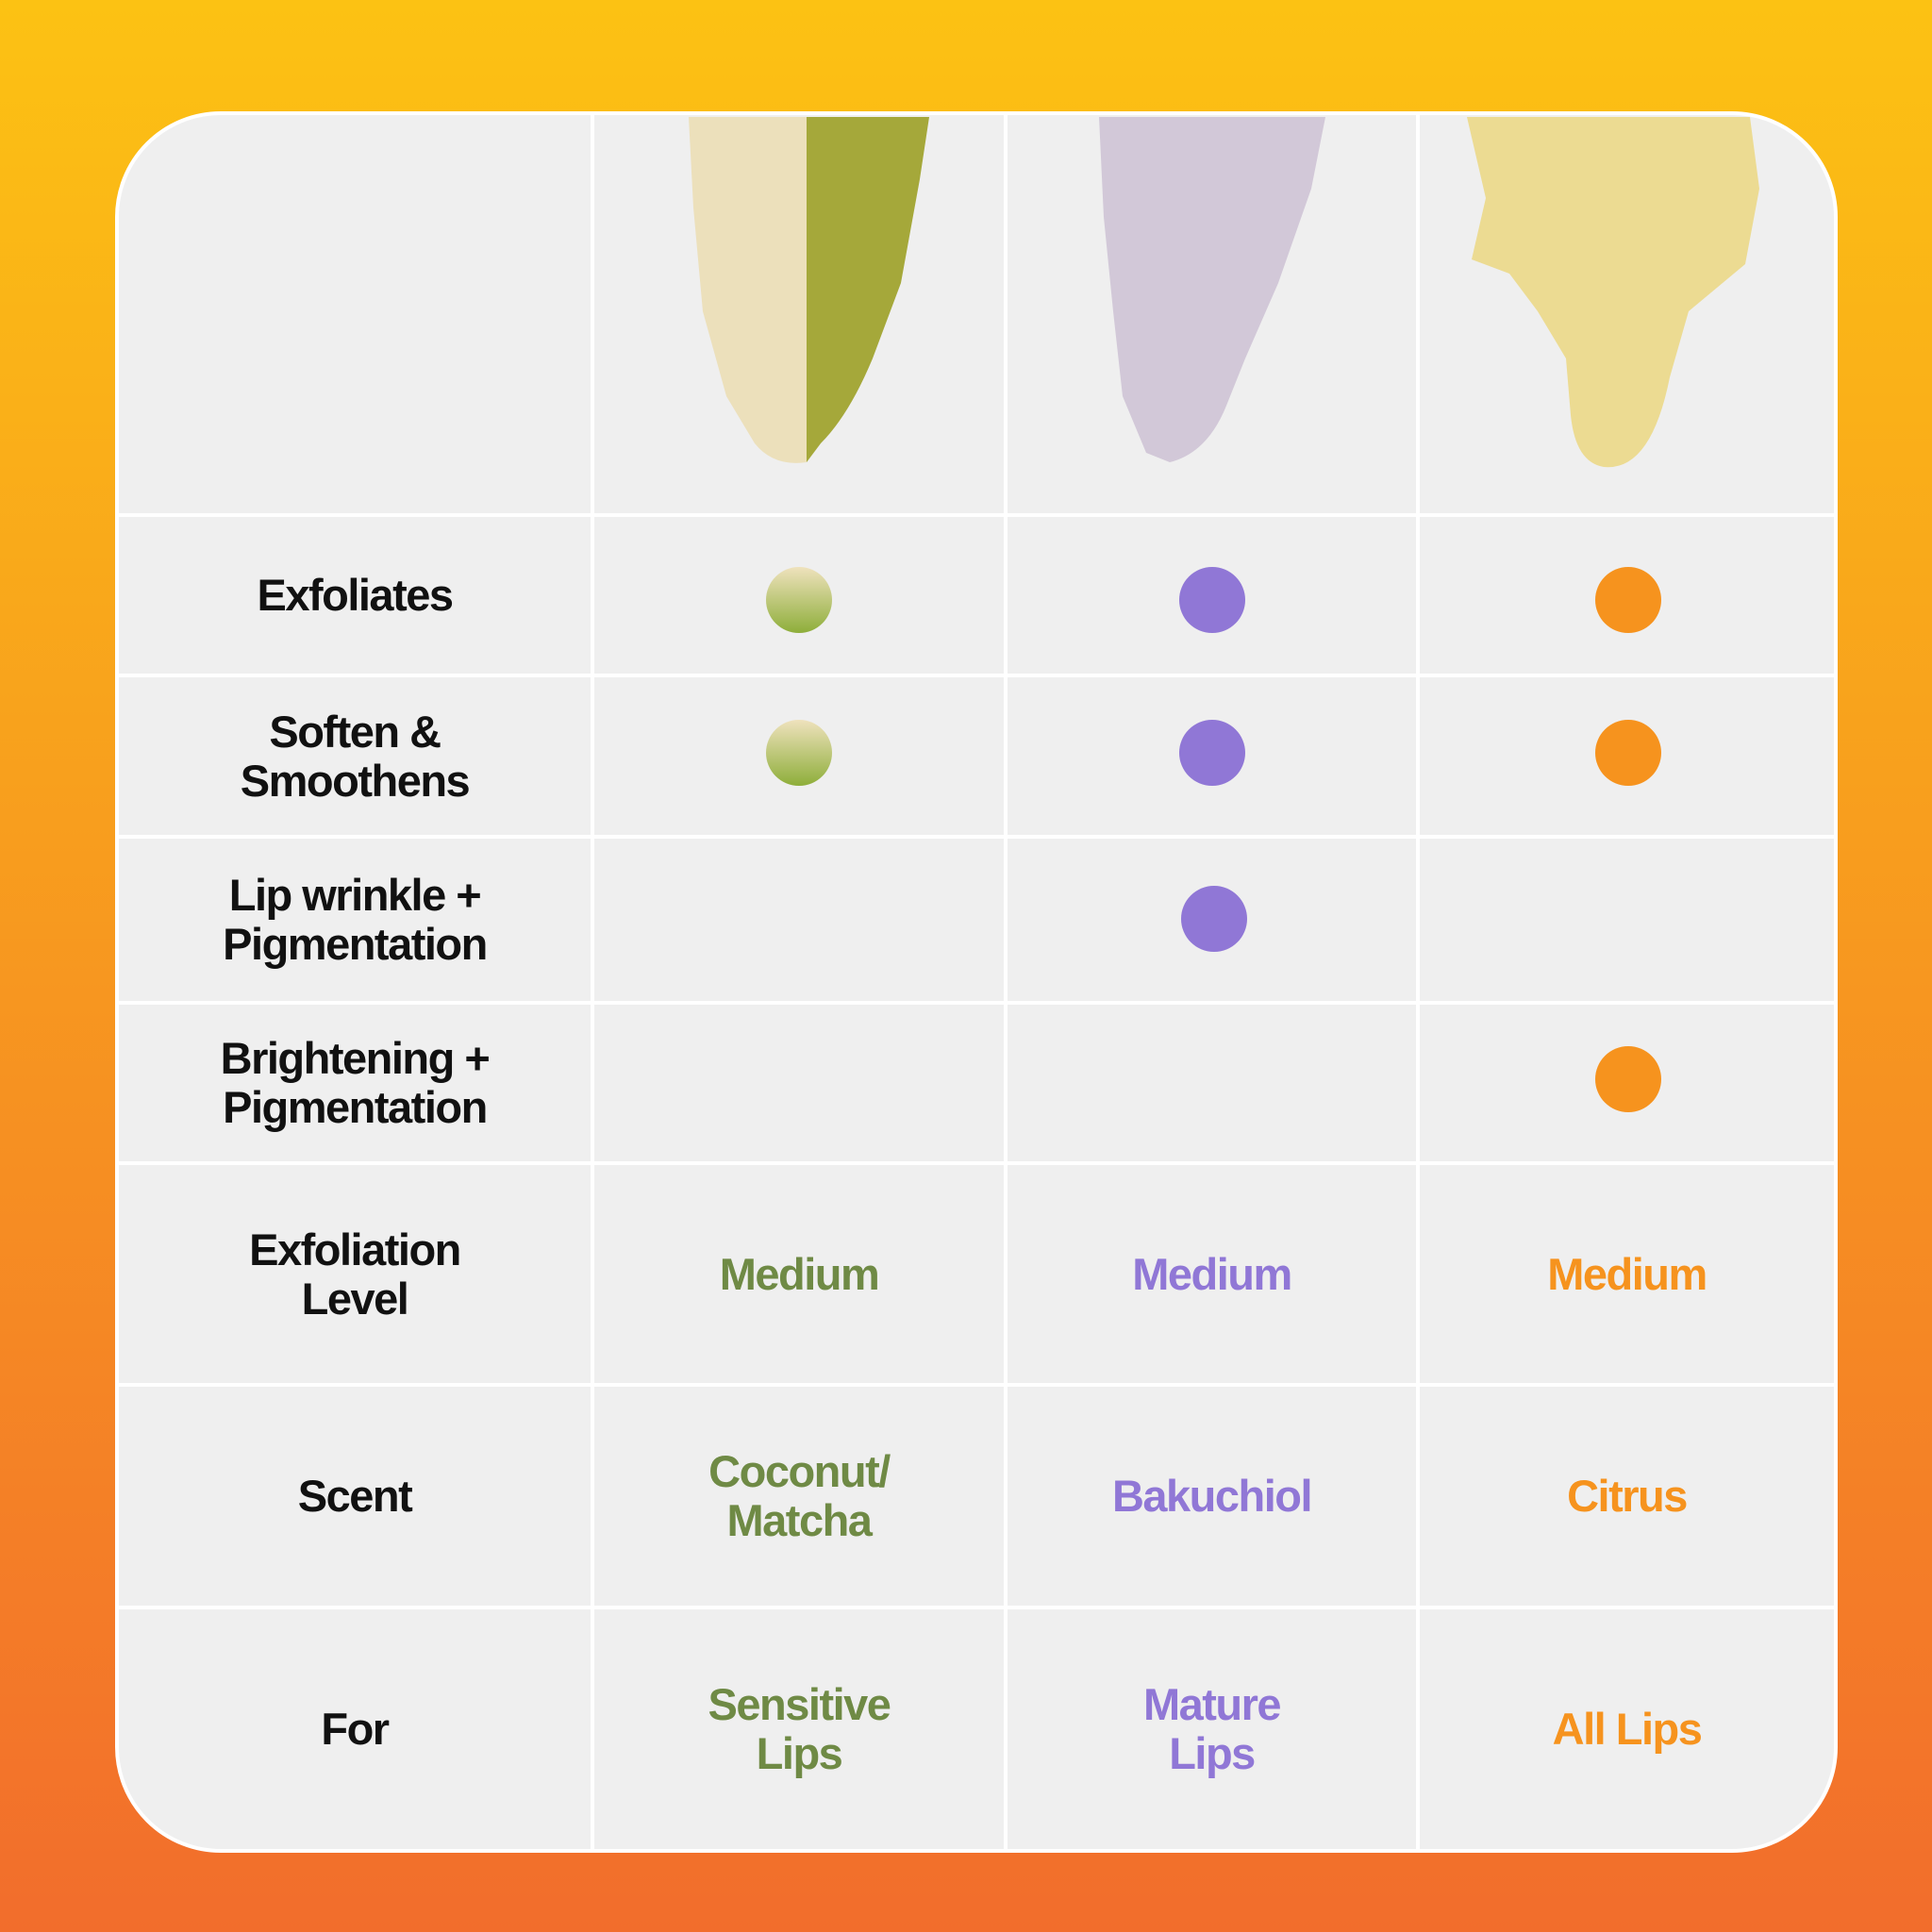 This screenshot has height=1932, width=1932. What do you see at coordinates (355, 920) in the screenshot?
I see `row-label: Lip wrinkle + Pigmentation` at bounding box center [355, 920].